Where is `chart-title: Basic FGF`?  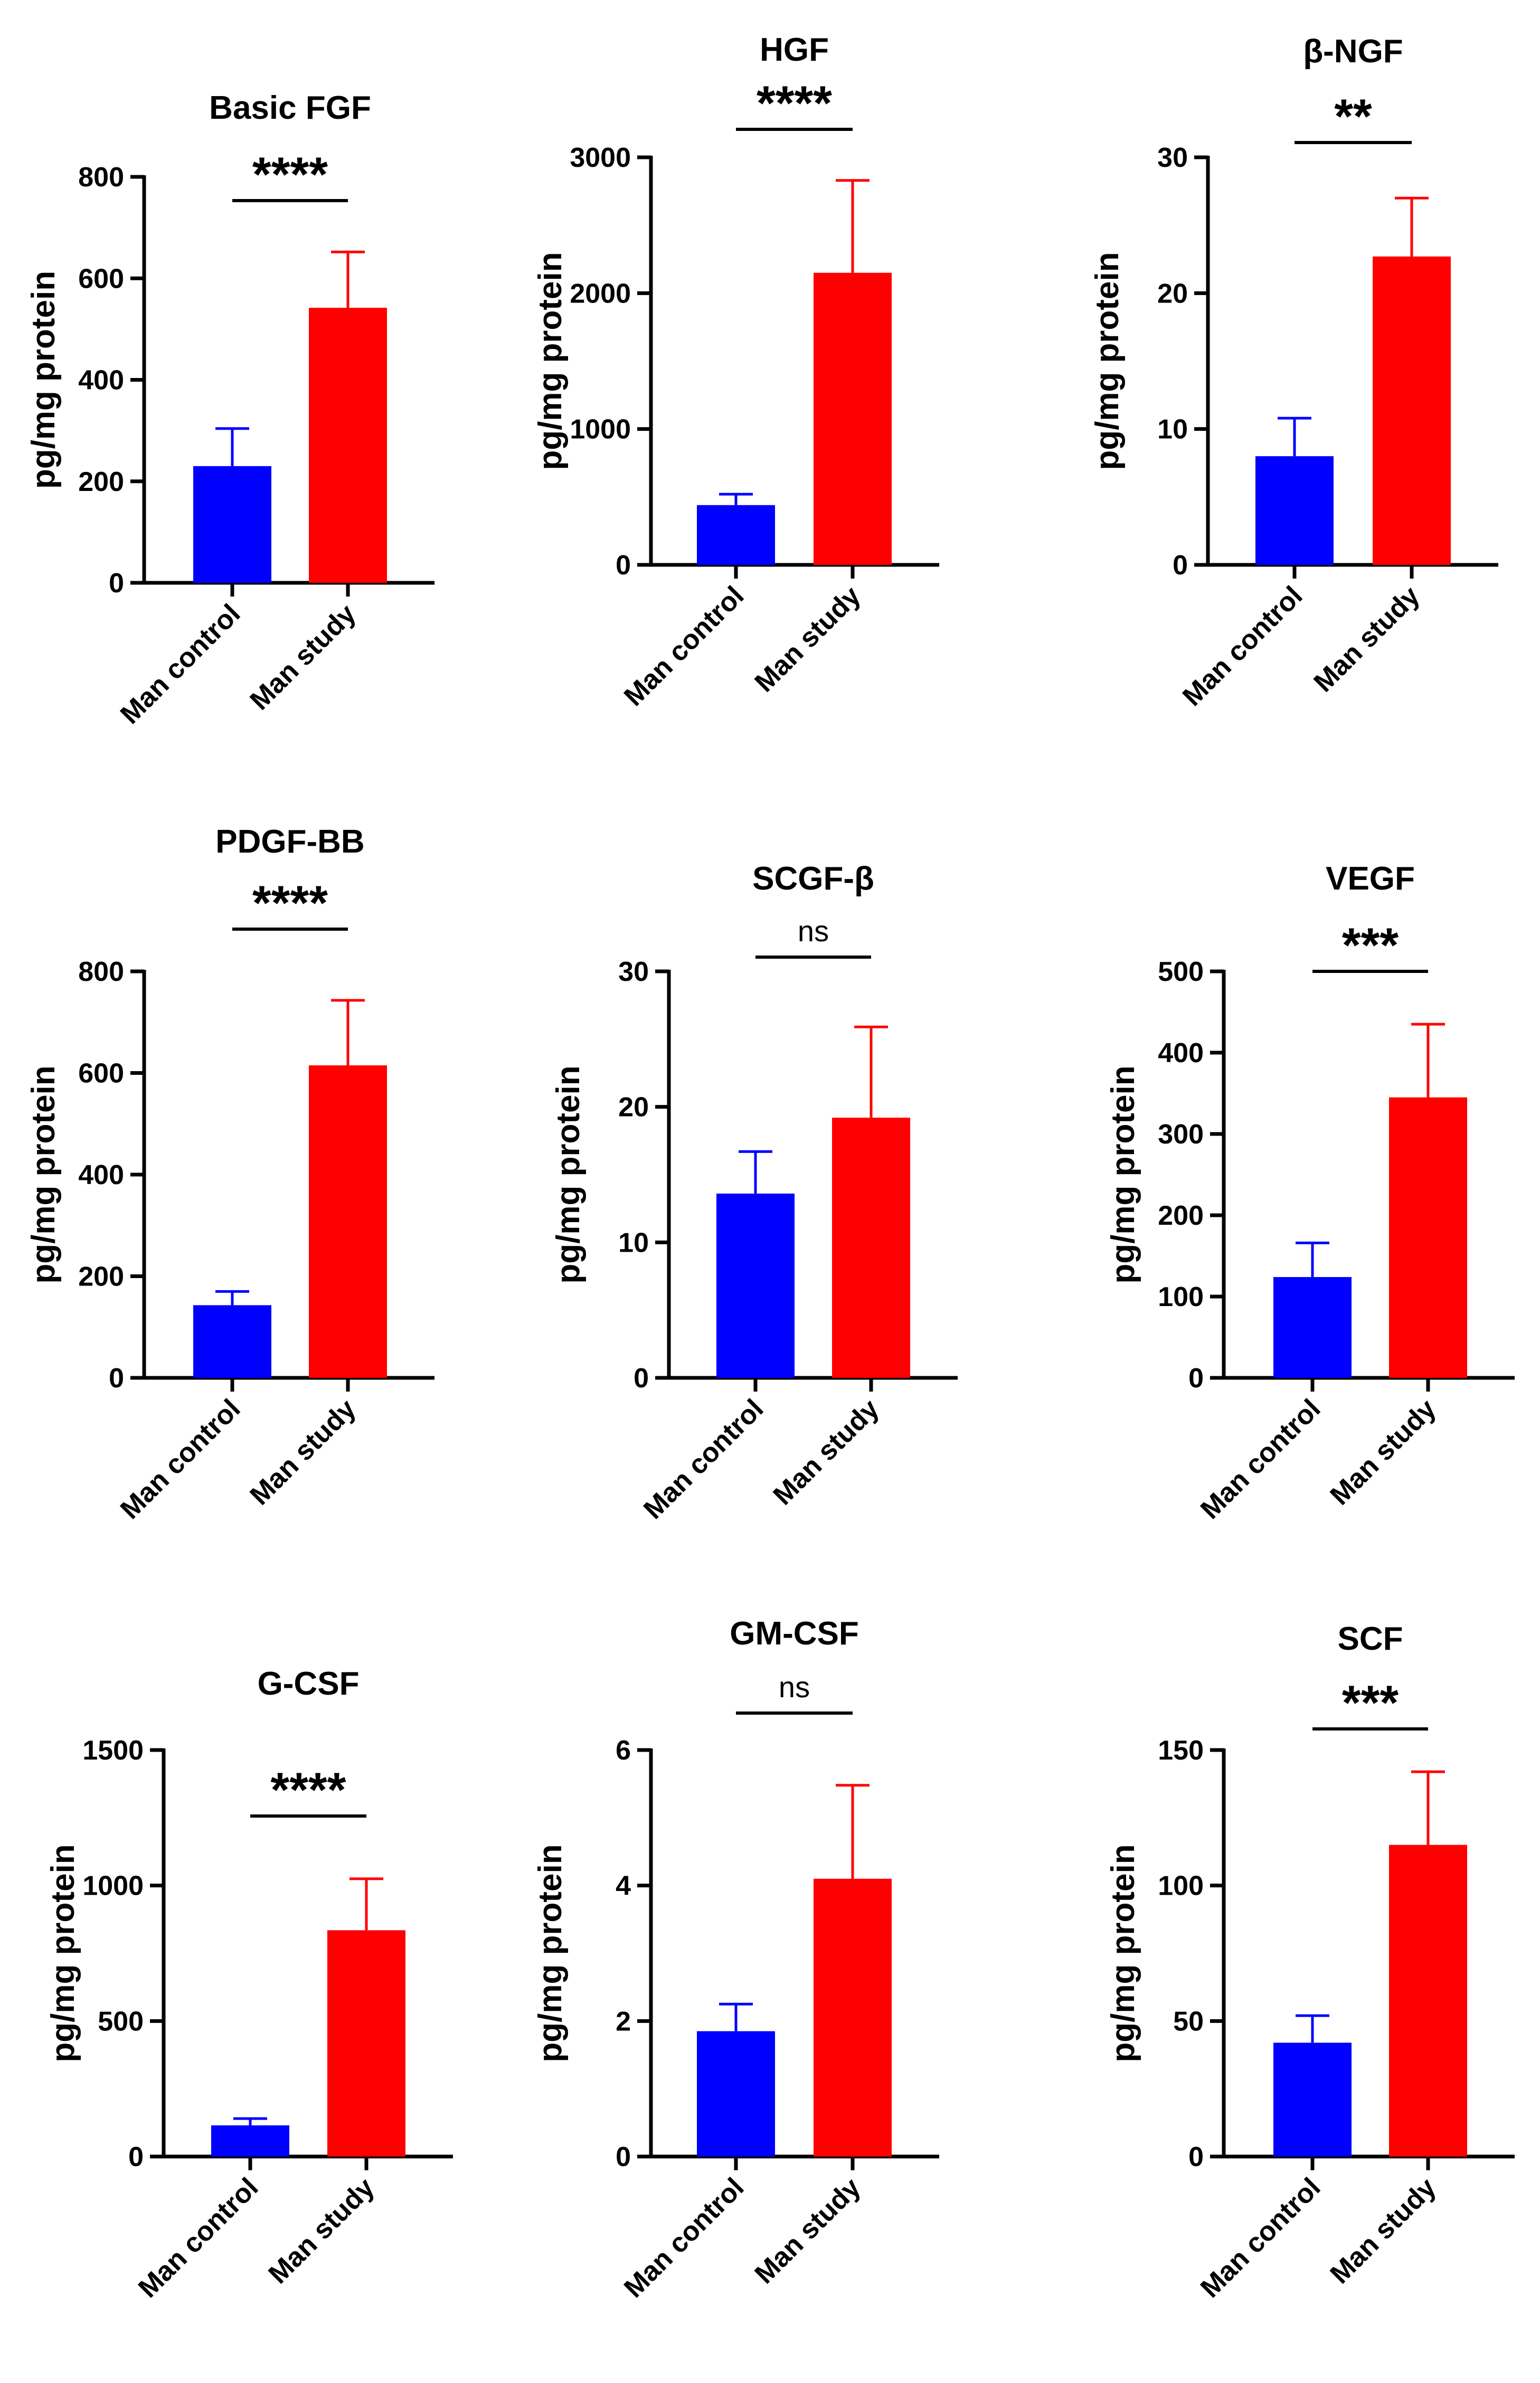
chart-title: Basic FGF is located at coordinates (290, 108).